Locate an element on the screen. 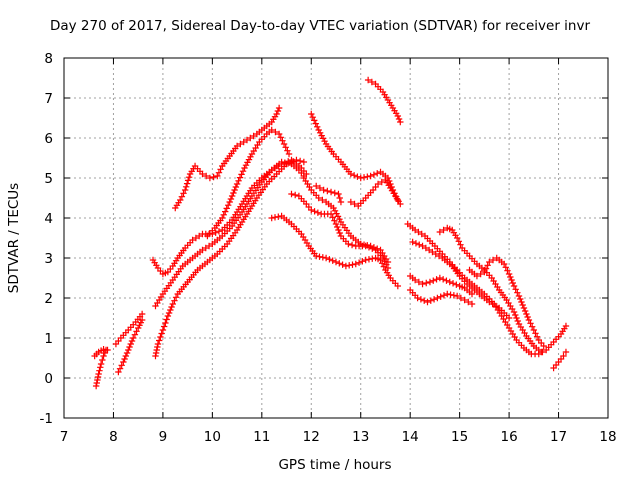 Image resolution: width=640 pixels, height=480 pixels. series-arc23 is located at coordinates (560, 360).